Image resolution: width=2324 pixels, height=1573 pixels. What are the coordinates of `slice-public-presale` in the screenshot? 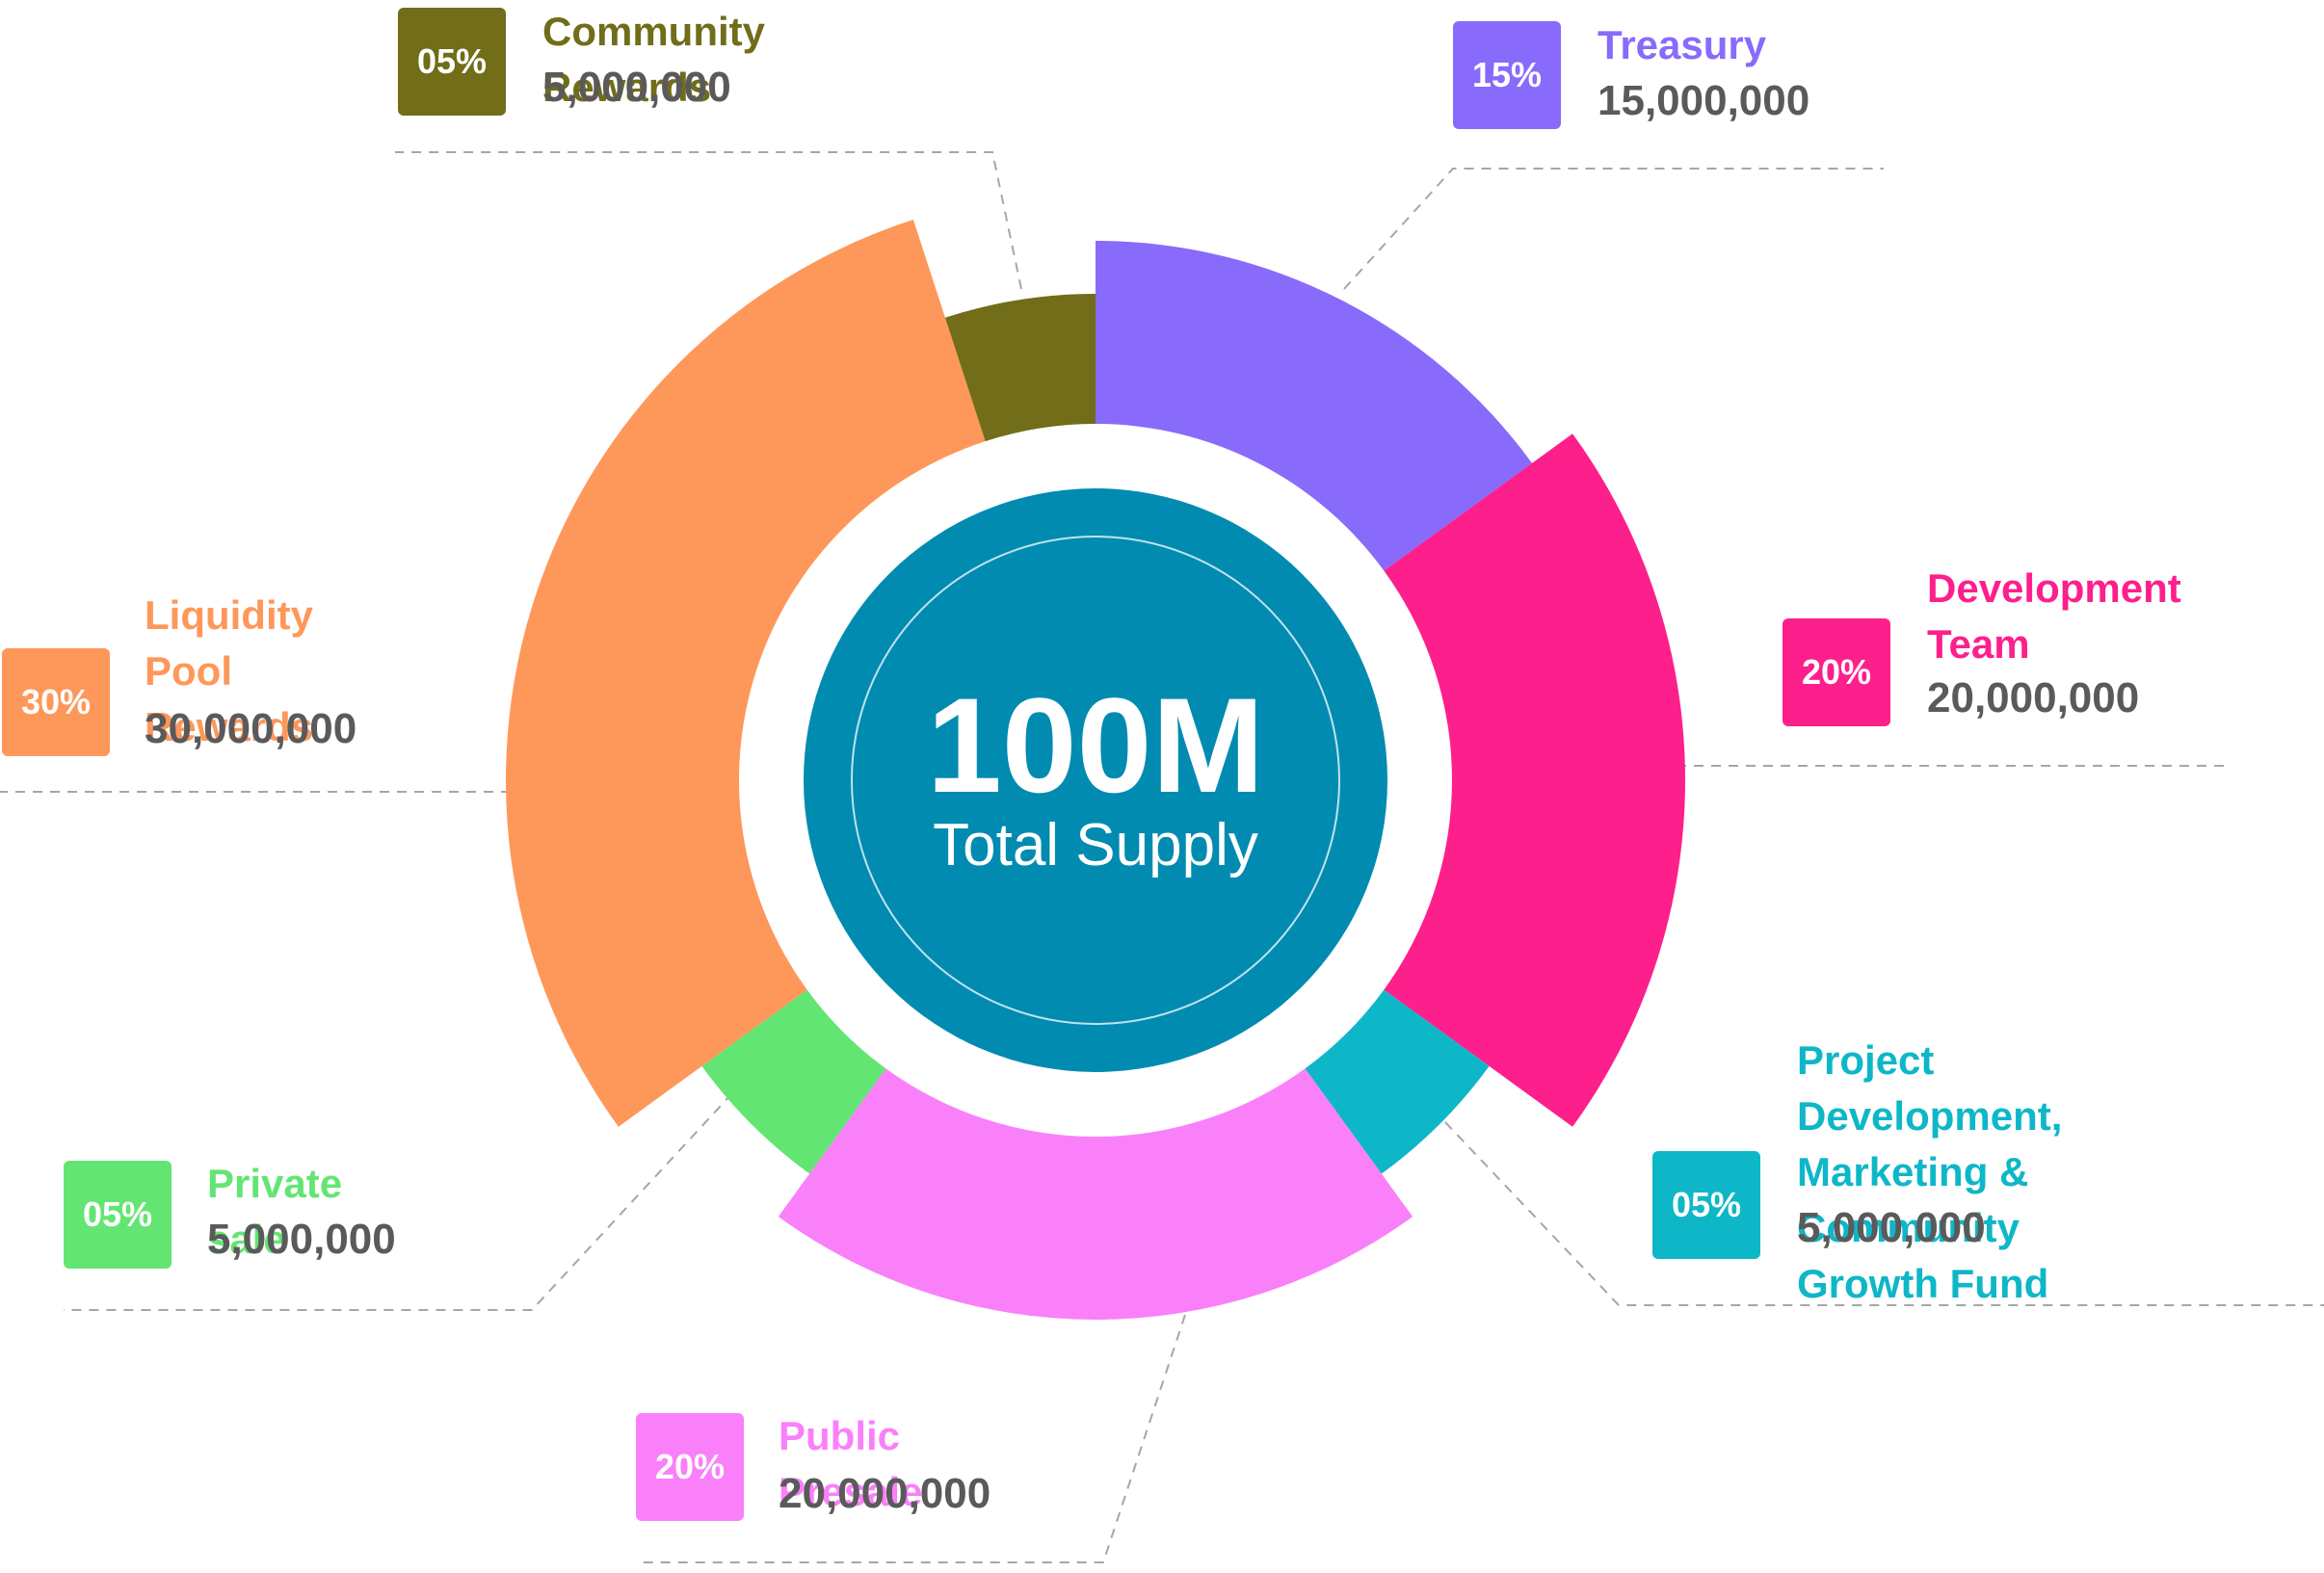 It's located at (1095, 1194).